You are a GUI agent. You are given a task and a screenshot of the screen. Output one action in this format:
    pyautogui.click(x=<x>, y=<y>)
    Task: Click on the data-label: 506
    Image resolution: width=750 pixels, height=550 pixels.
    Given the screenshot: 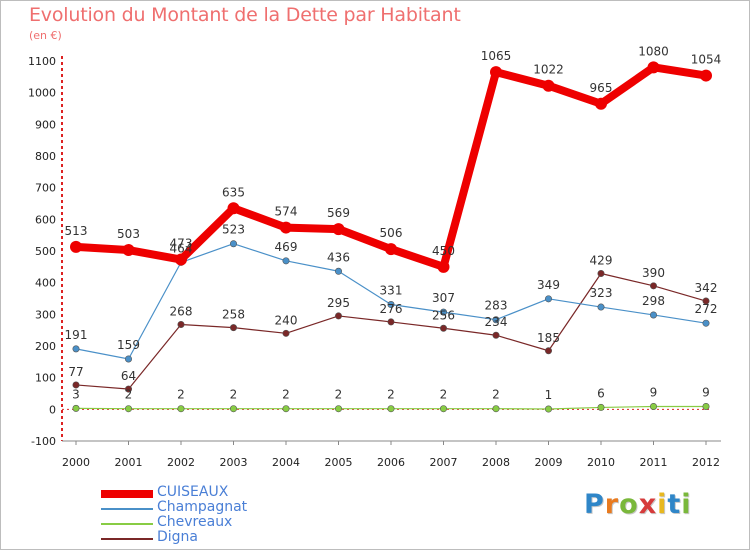 What is the action you would take?
    pyautogui.click(x=391, y=233)
    